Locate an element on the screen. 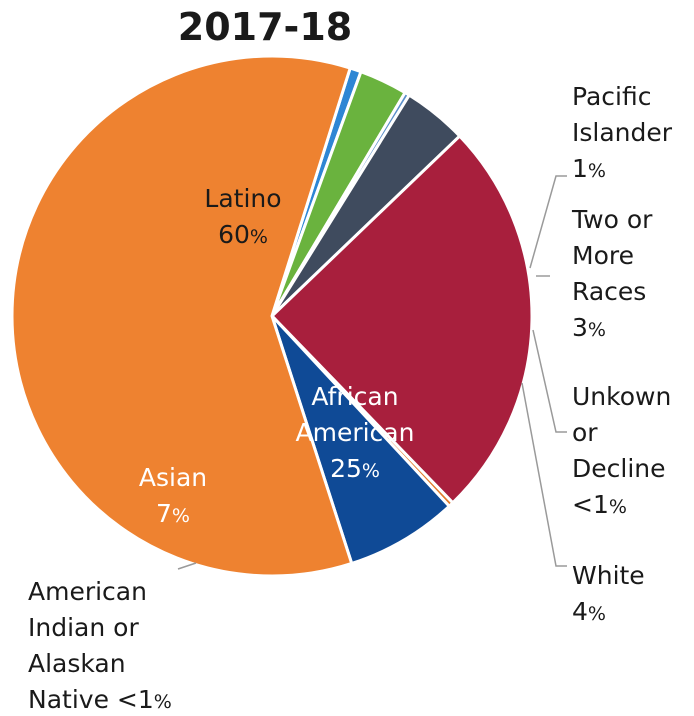 The image size is (694, 716). slice-label: Asian 7% is located at coordinates (173, 495).